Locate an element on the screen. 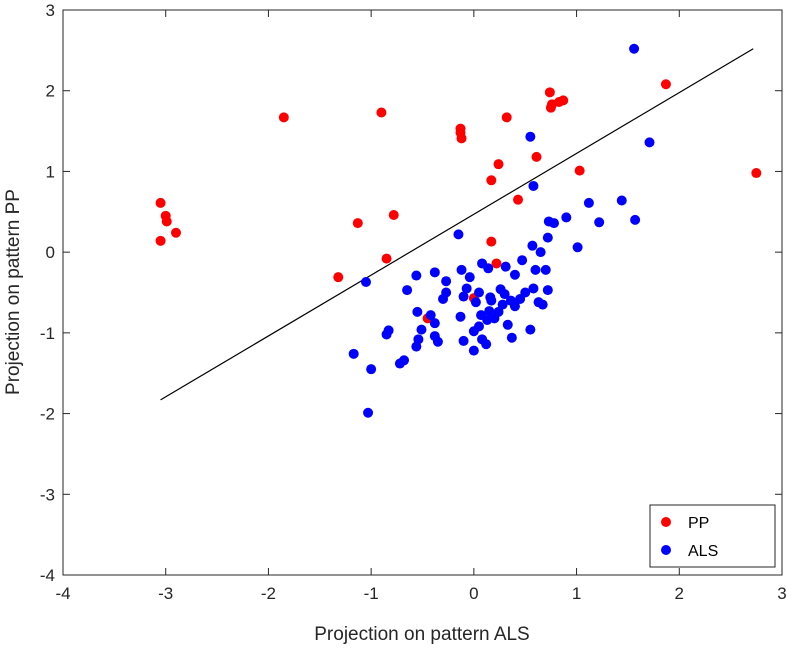 The image size is (787, 648). y-tick-label: 1 is located at coordinates (50, 171).